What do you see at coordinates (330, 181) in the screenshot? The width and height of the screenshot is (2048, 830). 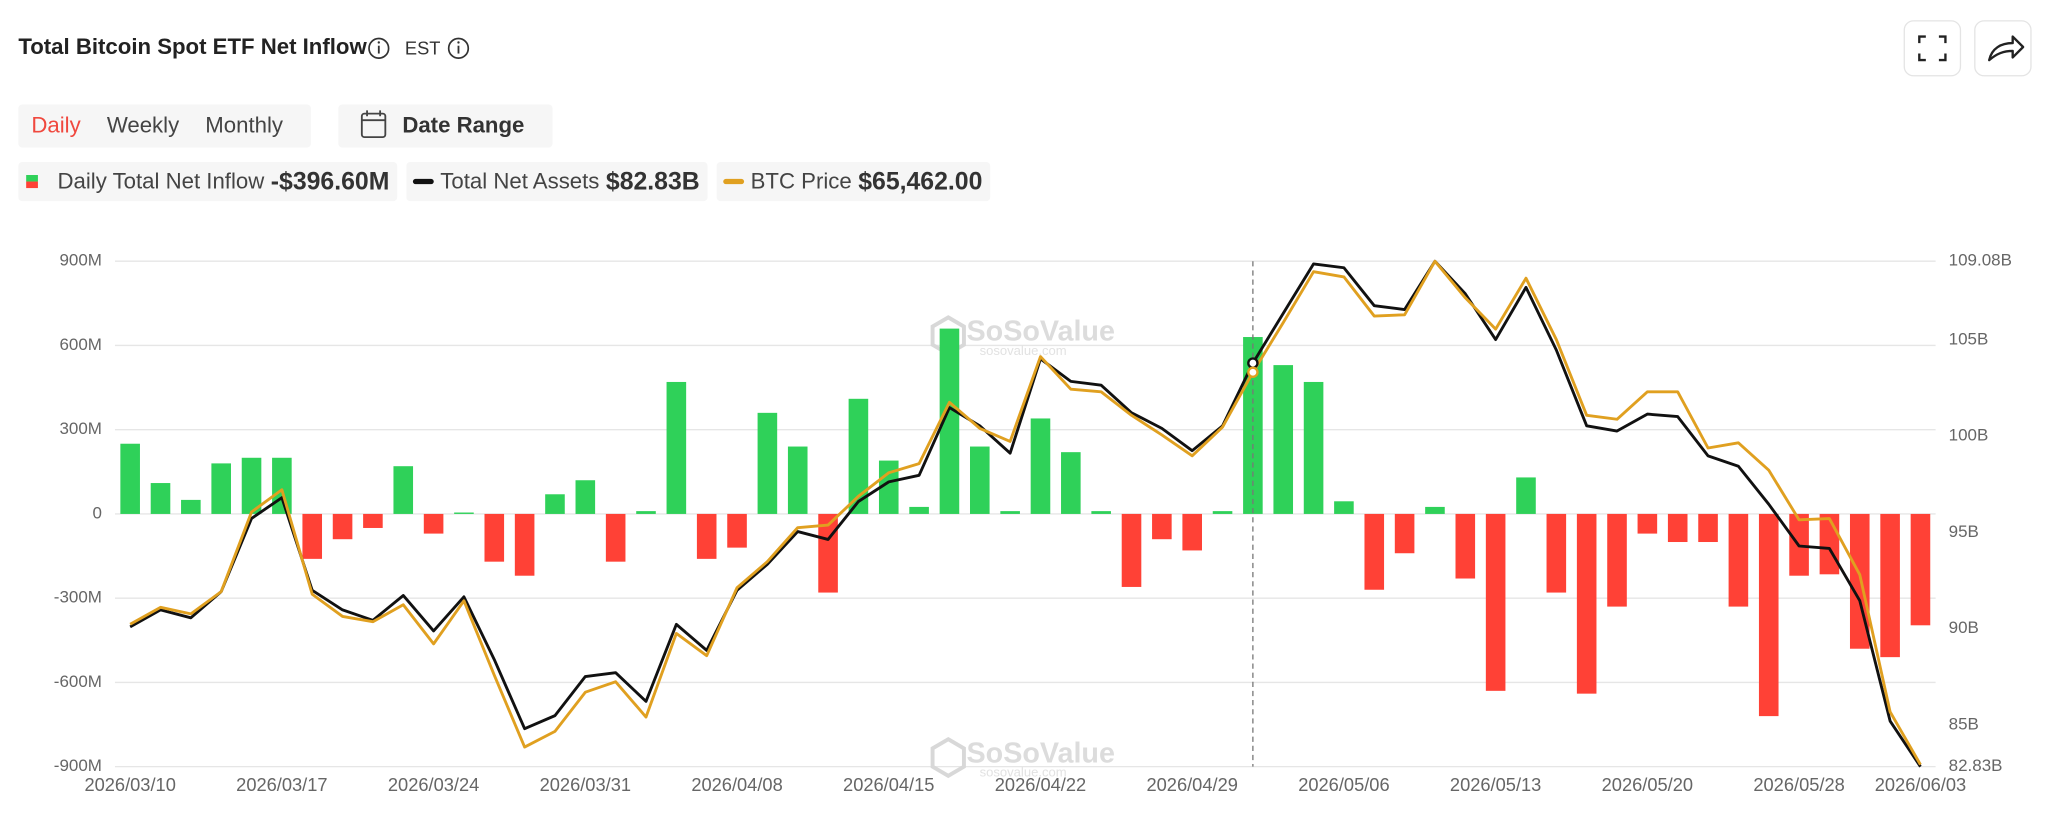 I see `legend-value: -$396.60M` at bounding box center [330, 181].